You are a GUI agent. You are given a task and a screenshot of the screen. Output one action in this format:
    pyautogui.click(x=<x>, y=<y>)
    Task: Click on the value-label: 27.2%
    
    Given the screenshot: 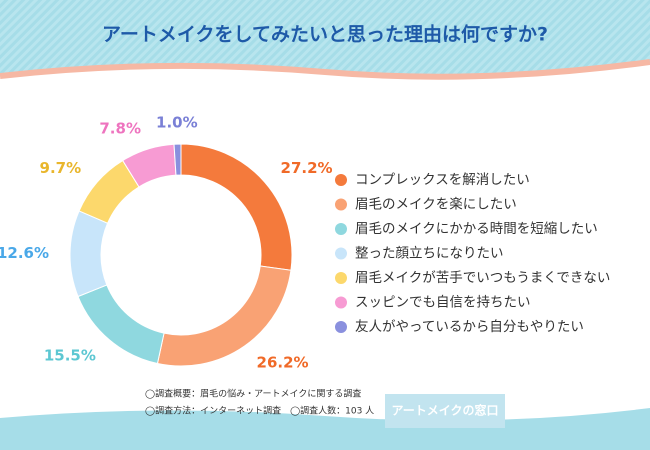 What is the action you would take?
    pyautogui.click(x=307, y=168)
    